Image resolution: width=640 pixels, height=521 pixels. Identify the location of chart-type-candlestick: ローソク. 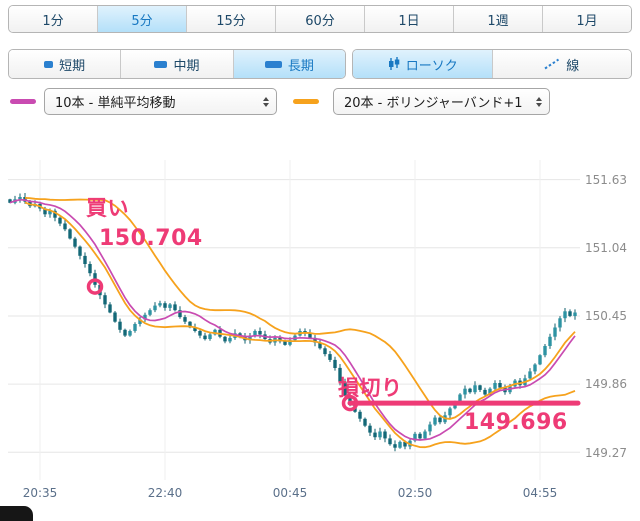
(422, 64).